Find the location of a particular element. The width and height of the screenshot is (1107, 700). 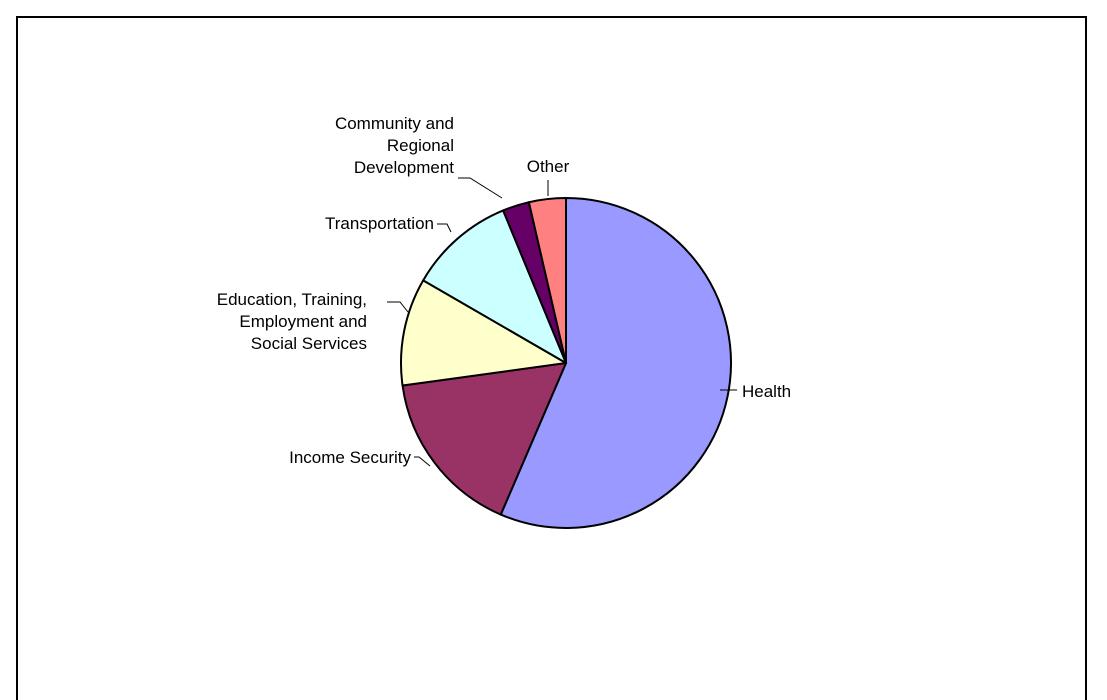

slice-label: Income Security is located at coordinates (350, 457).